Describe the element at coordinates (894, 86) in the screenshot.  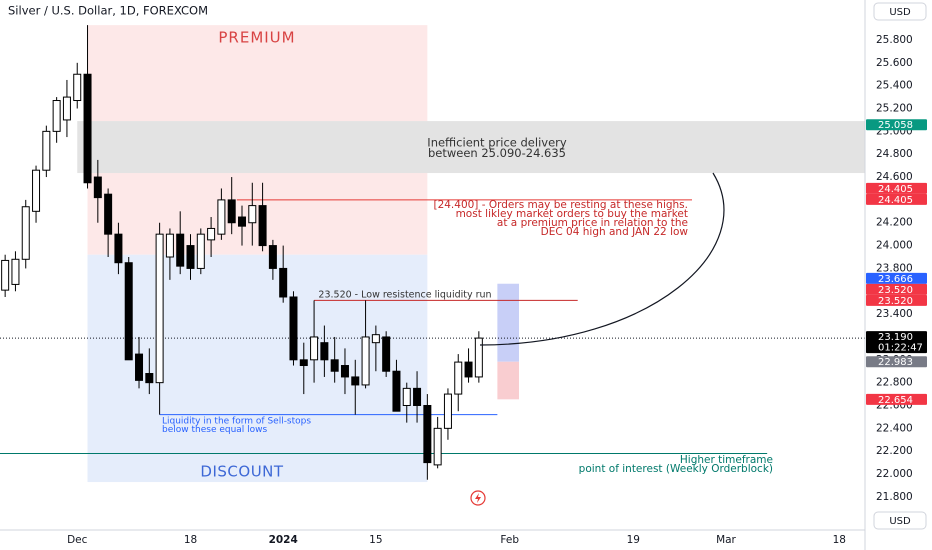
I see `y-tick-label: 25.400` at that location.